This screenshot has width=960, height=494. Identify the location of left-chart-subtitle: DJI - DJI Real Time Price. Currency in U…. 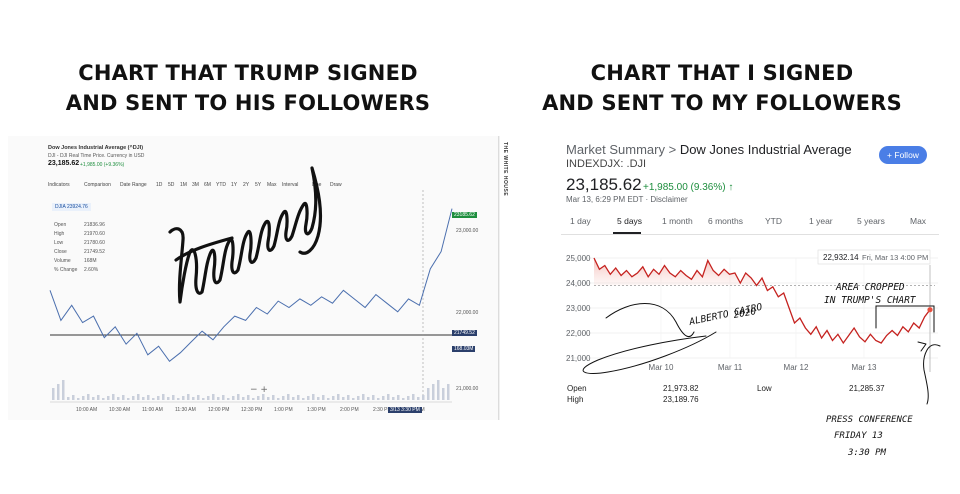
(96, 156).